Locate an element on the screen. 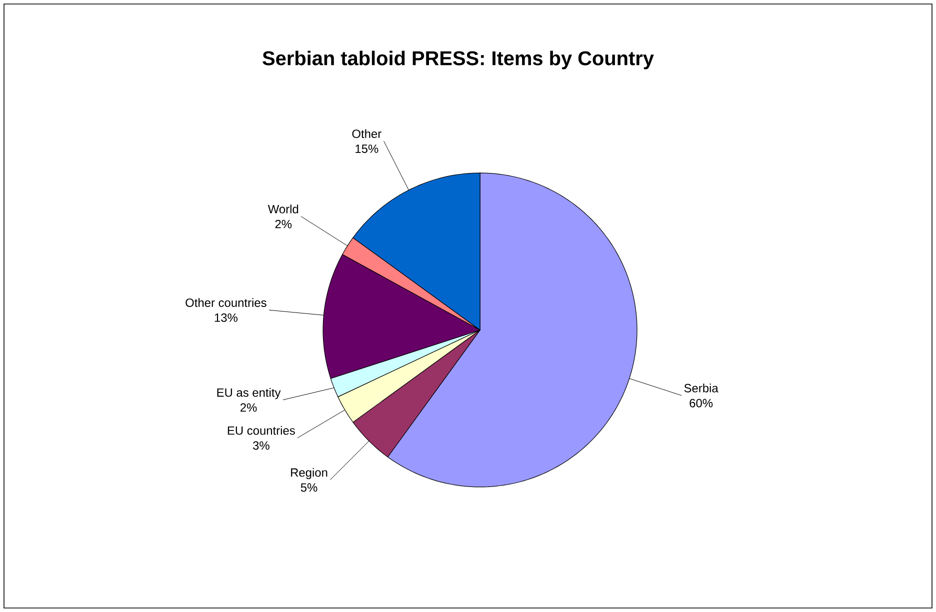  slice-label: Serbia is located at coordinates (701, 388).